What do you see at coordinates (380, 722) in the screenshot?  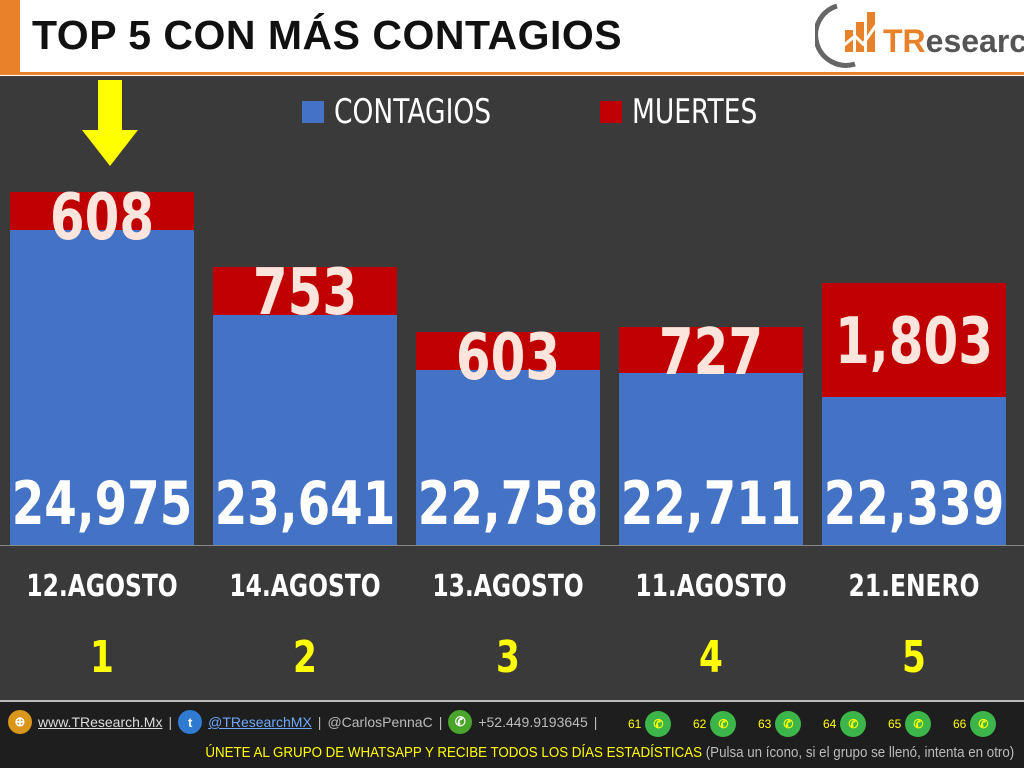 I see `handle-text: @CarlosPennaC` at bounding box center [380, 722].